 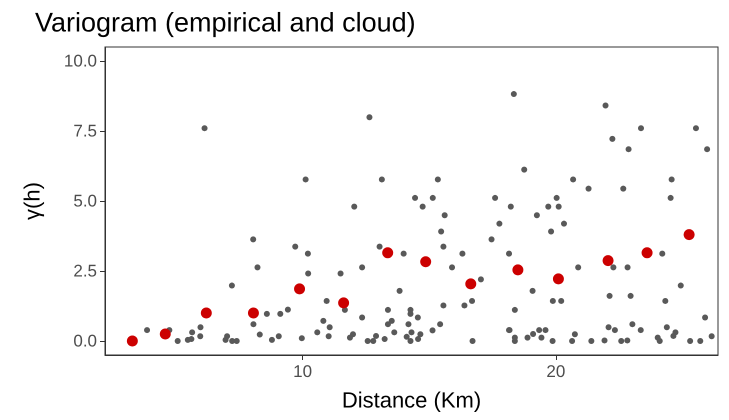 I want to click on chart-title: Variogram (empirical and cloud), so click(x=225, y=23).